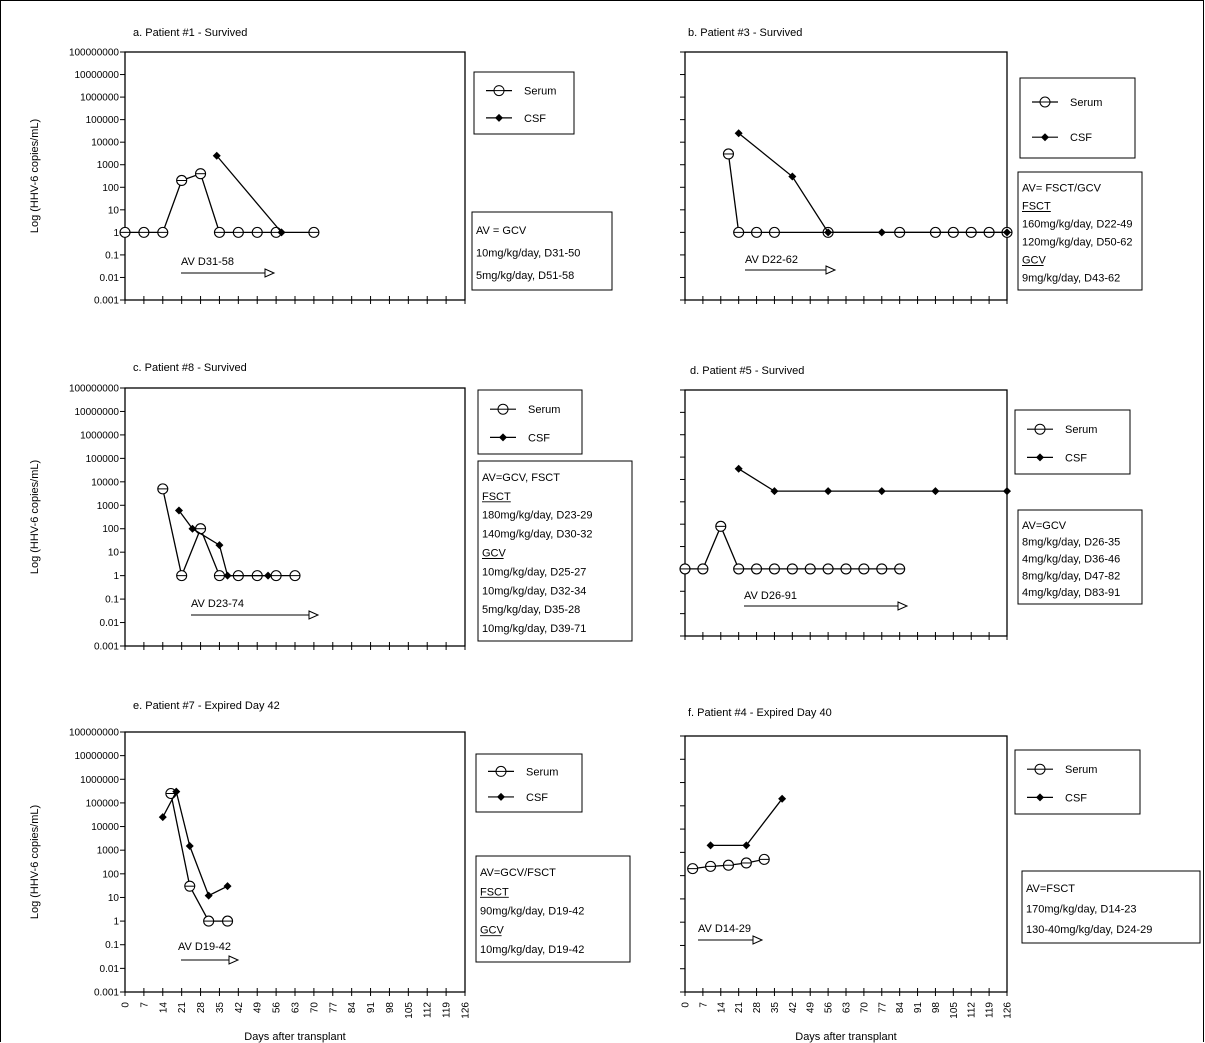 The width and height of the screenshot is (1205, 1043). What do you see at coordinates (116, 233) in the screenshot?
I see `y-tick-label: 1` at bounding box center [116, 233].